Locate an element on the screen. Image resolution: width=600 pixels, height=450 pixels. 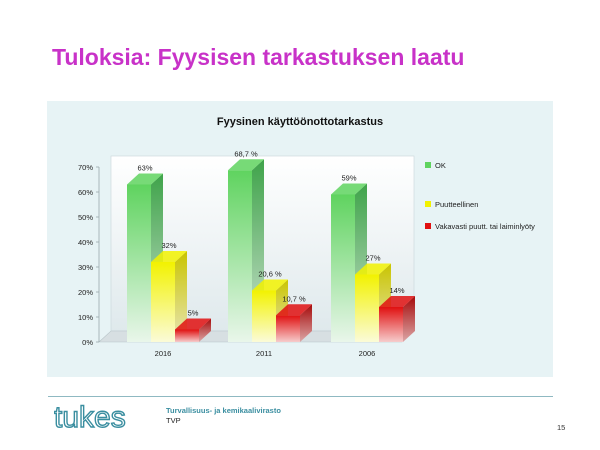
data-label: 59% is located at coordinates (348, 178).